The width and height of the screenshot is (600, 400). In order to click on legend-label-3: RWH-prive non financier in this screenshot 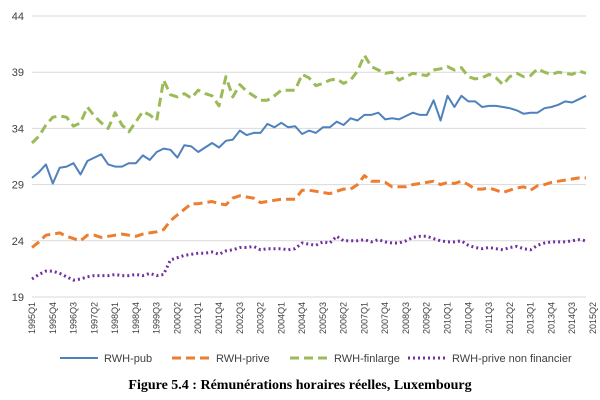, I will do `click(512, 359)`.